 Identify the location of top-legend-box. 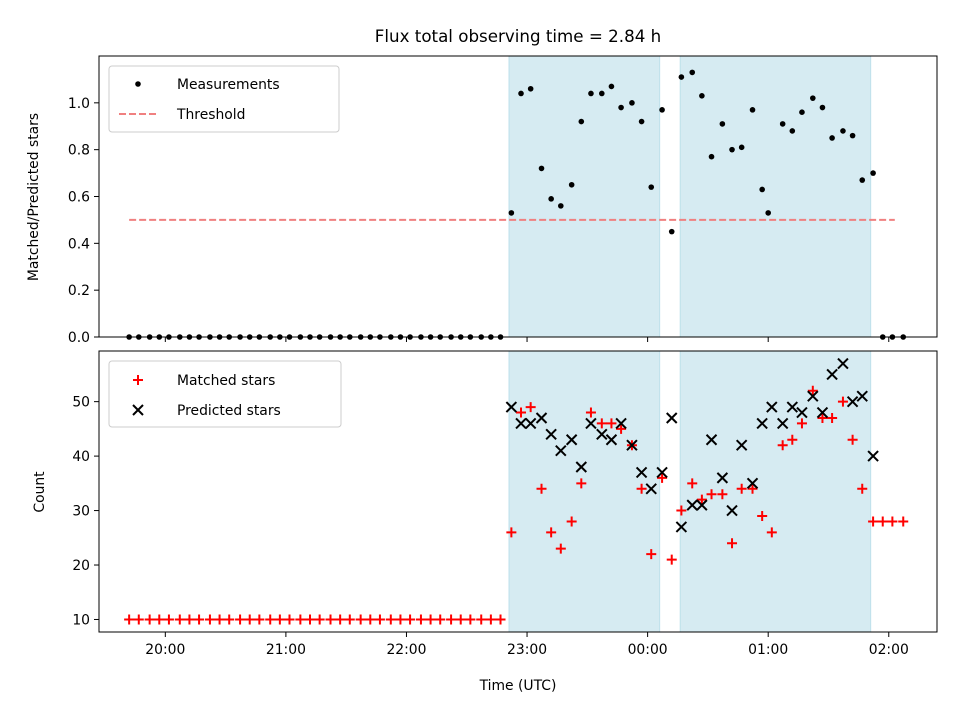
(224, 99).